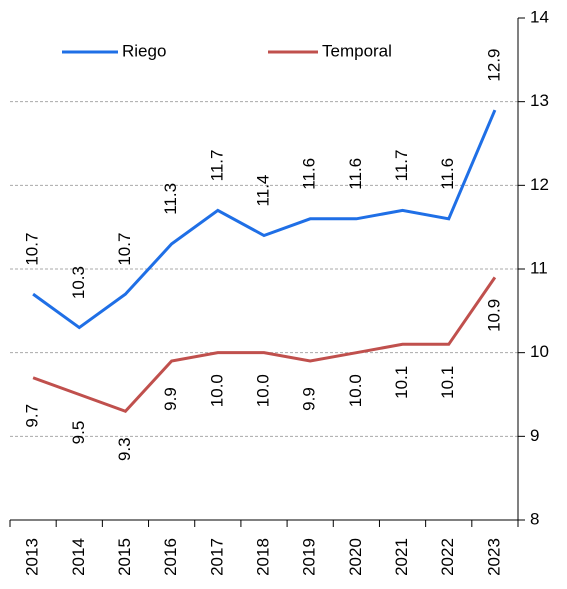  I want to click on x-tick-label: 2023, so click(493, 557).